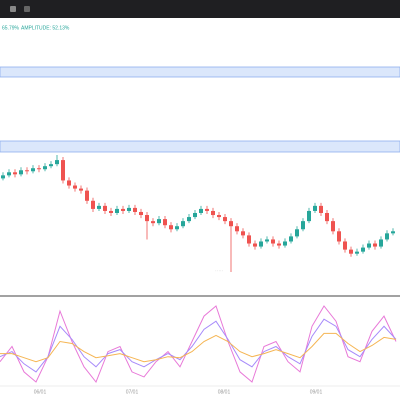 The height and width of the screenshot is (400, 400). What do you see at coordinates (45, 28) in the screenshot?
I see `amplitude-value: AMPLITUDE: 52.13%` at bounding box center [45, 28].